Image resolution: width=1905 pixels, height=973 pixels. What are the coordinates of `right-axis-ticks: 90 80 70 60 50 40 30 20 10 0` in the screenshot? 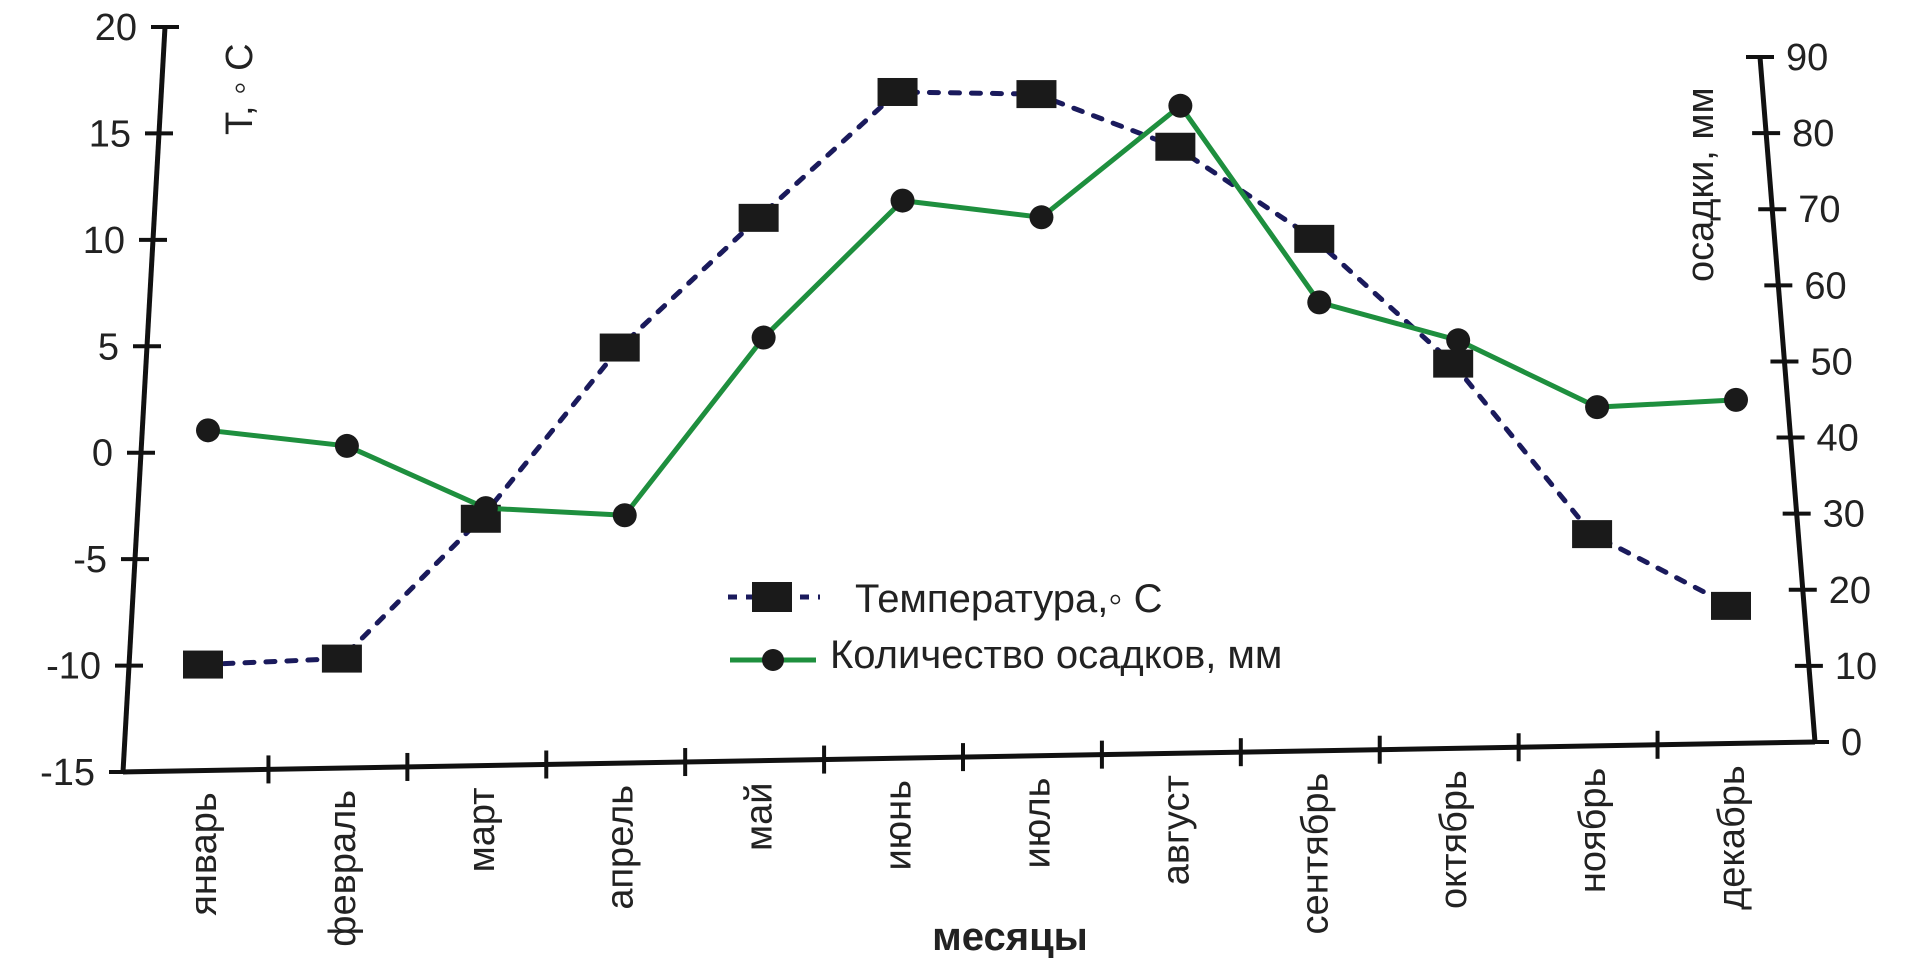 It's located at (1811, 400).